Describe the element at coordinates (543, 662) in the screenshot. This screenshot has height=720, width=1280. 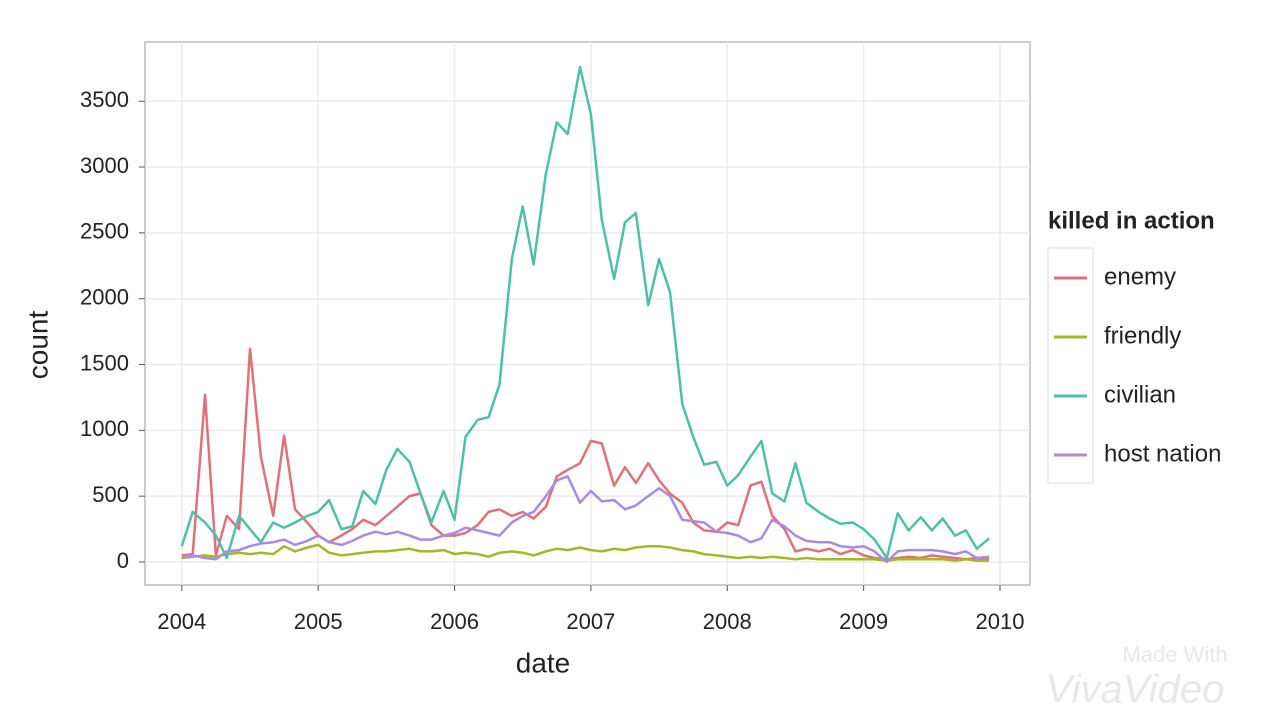
I see `x-axis-label: date` at that location.